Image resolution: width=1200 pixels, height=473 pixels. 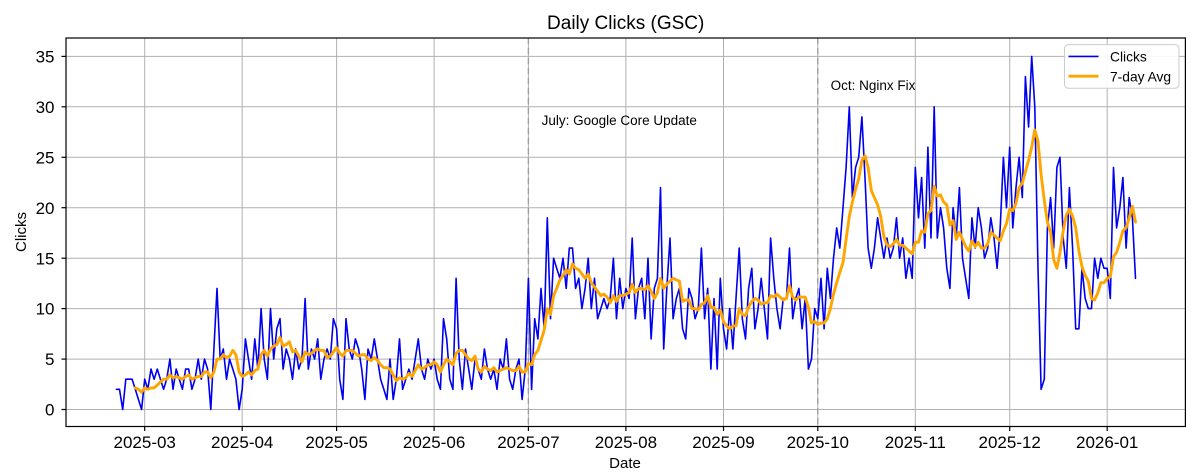 What do you see at coordinates (336, 442) in the screenshot?
I see `svg-text: 2025-05` at bounding box center [336, 442].